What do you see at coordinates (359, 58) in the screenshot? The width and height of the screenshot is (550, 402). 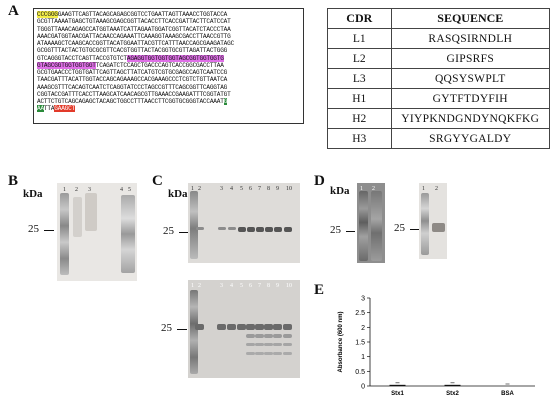 I see `cdr-name: L2` at bounding box center [359, 58].